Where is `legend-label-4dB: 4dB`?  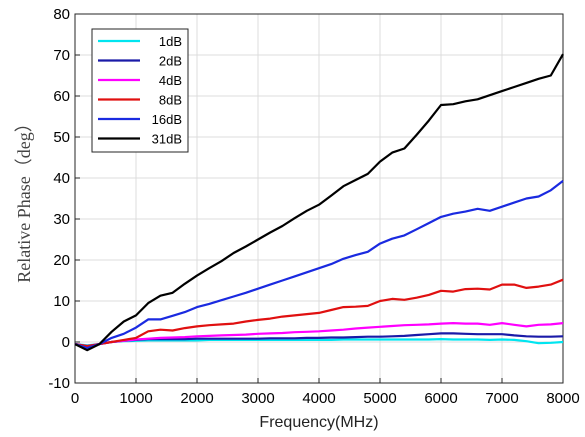
legend-label-4dB: 4dB is located at coordinates (170, 80).